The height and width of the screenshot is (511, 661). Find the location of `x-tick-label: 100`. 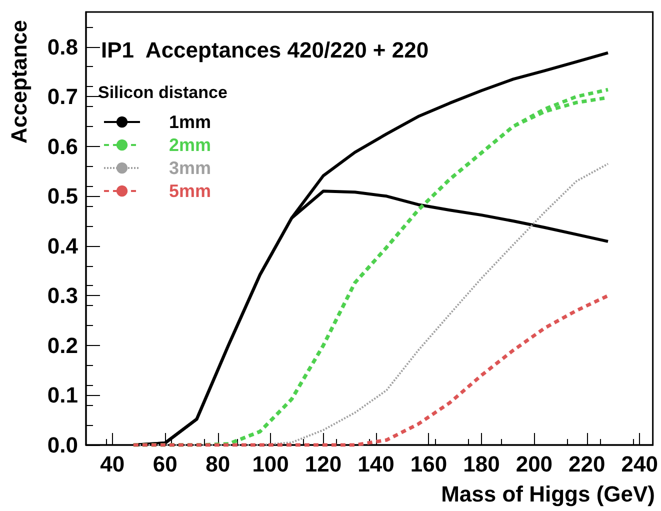

x-tick-label: 100 is located at coordinates (270, 464).